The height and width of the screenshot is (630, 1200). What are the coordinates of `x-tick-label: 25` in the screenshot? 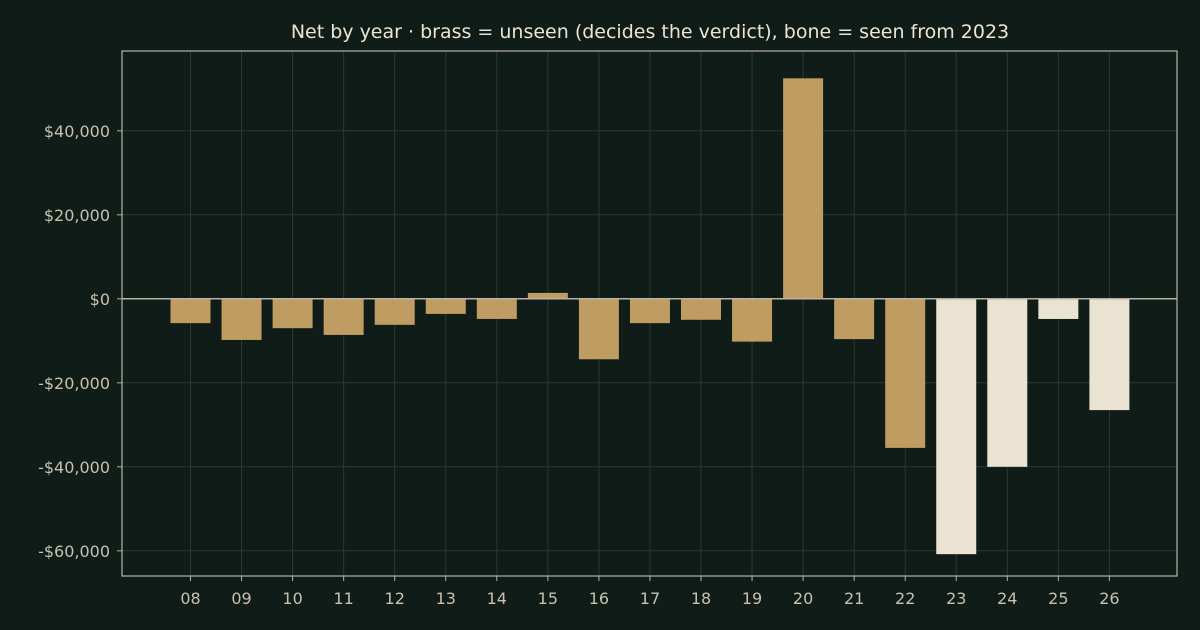 It's located at (1058, 598).